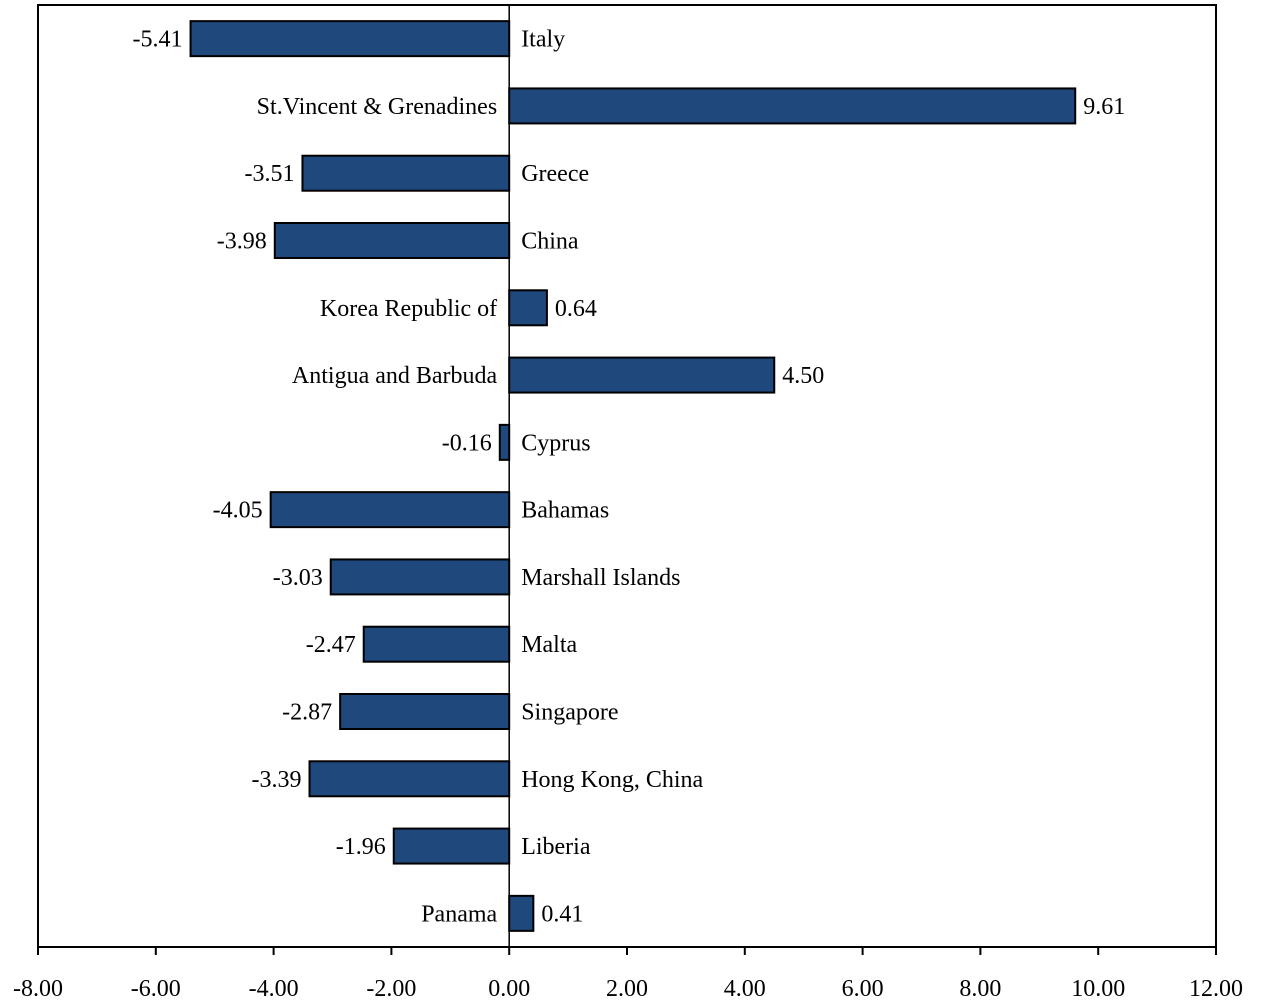  What do you see at coordinates (361, 847) in the screenshot?
I see `data-label: -1.96` at bounding box center [361, 847].